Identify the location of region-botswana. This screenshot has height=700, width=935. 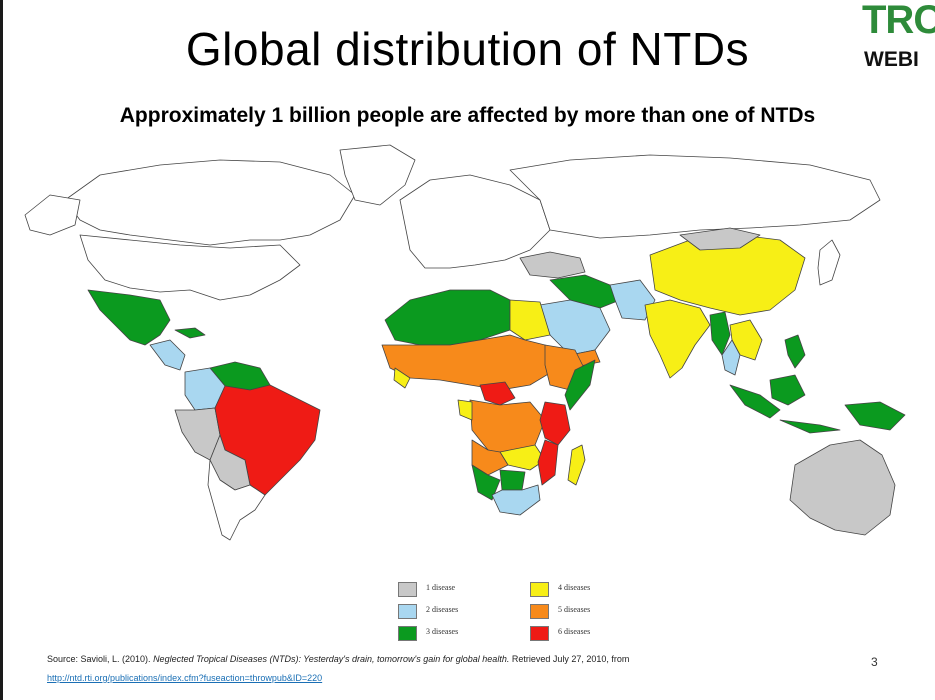
(512, 480).